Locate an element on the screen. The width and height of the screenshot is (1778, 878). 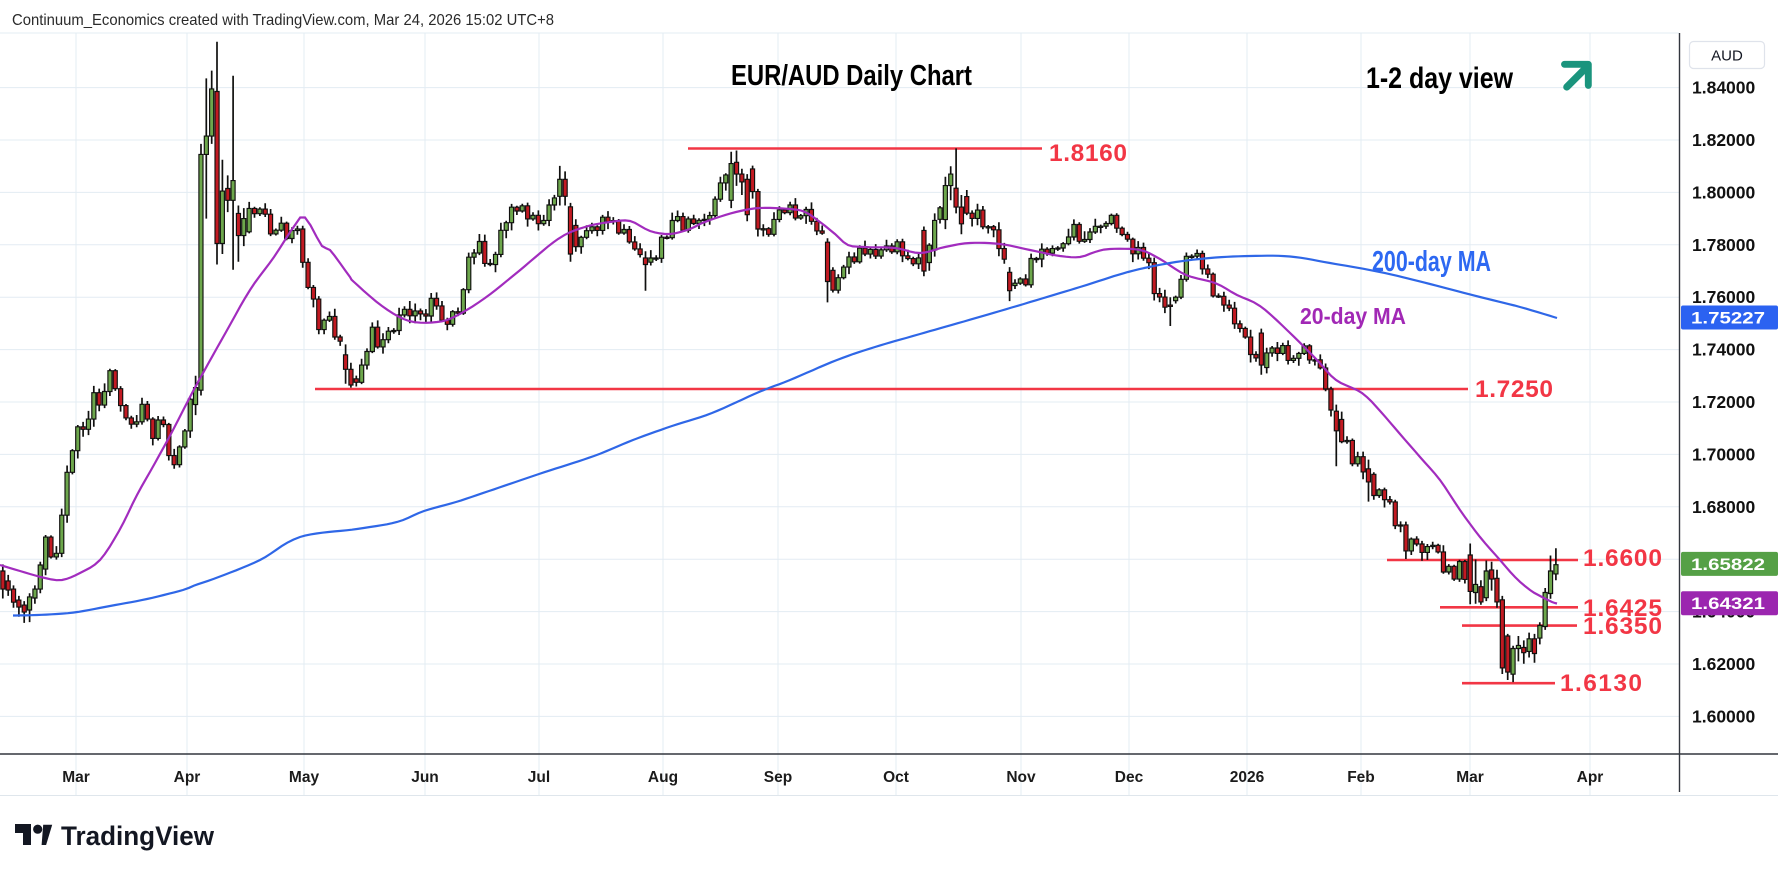
svg-text: 1.65822 is located at coordinates (1728, 564).